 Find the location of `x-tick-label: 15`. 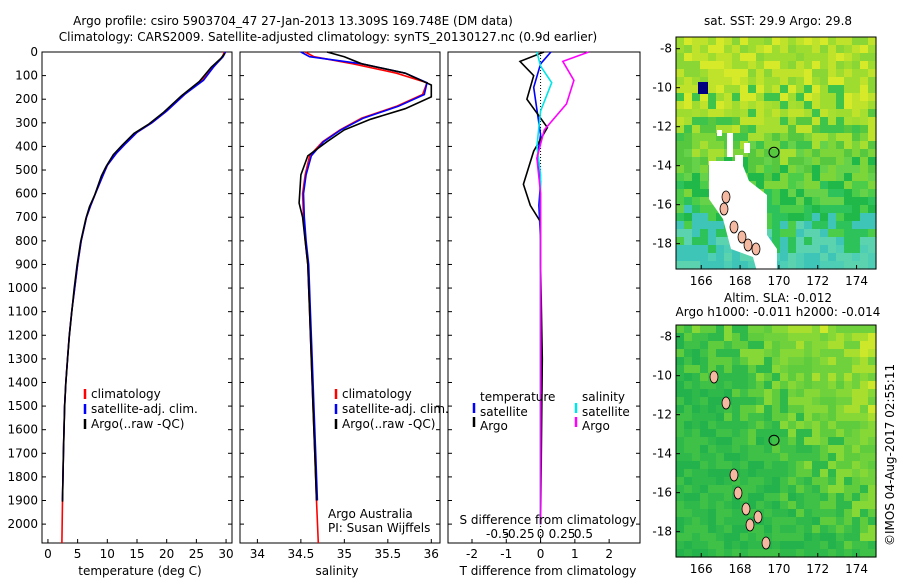

x-tick-label: 15 is located at coordinates (136, 554).